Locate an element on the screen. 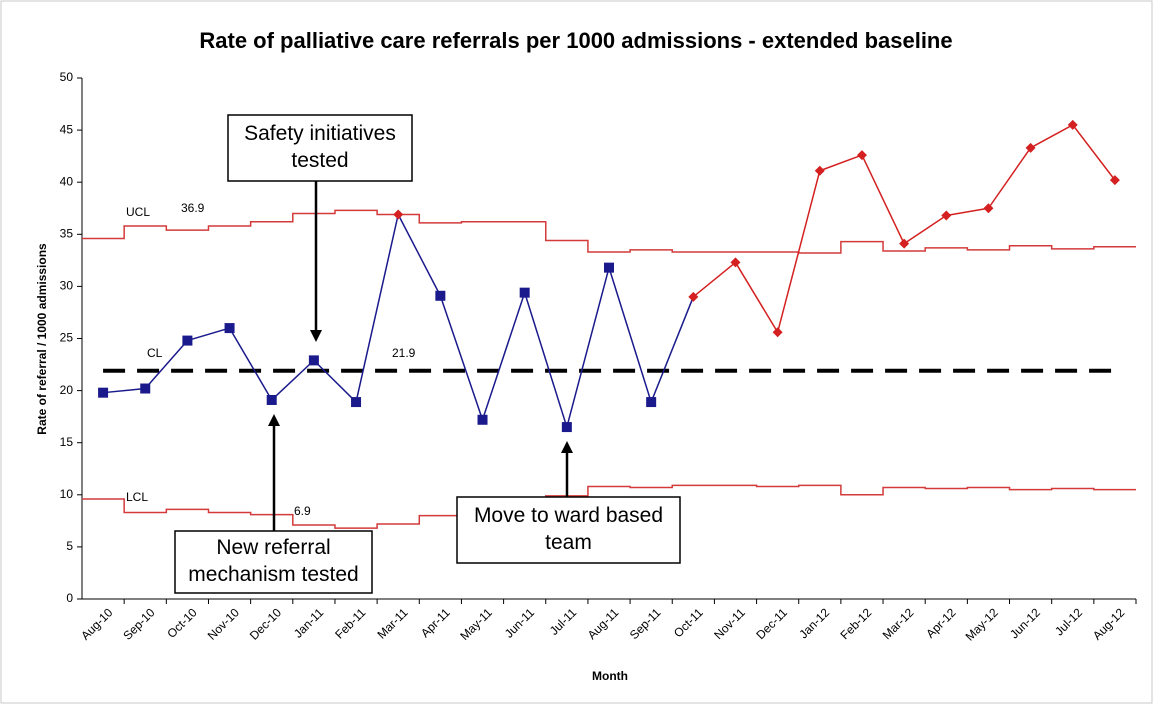  cl-value-label: 21.9 is located at coordinates (404, 353).